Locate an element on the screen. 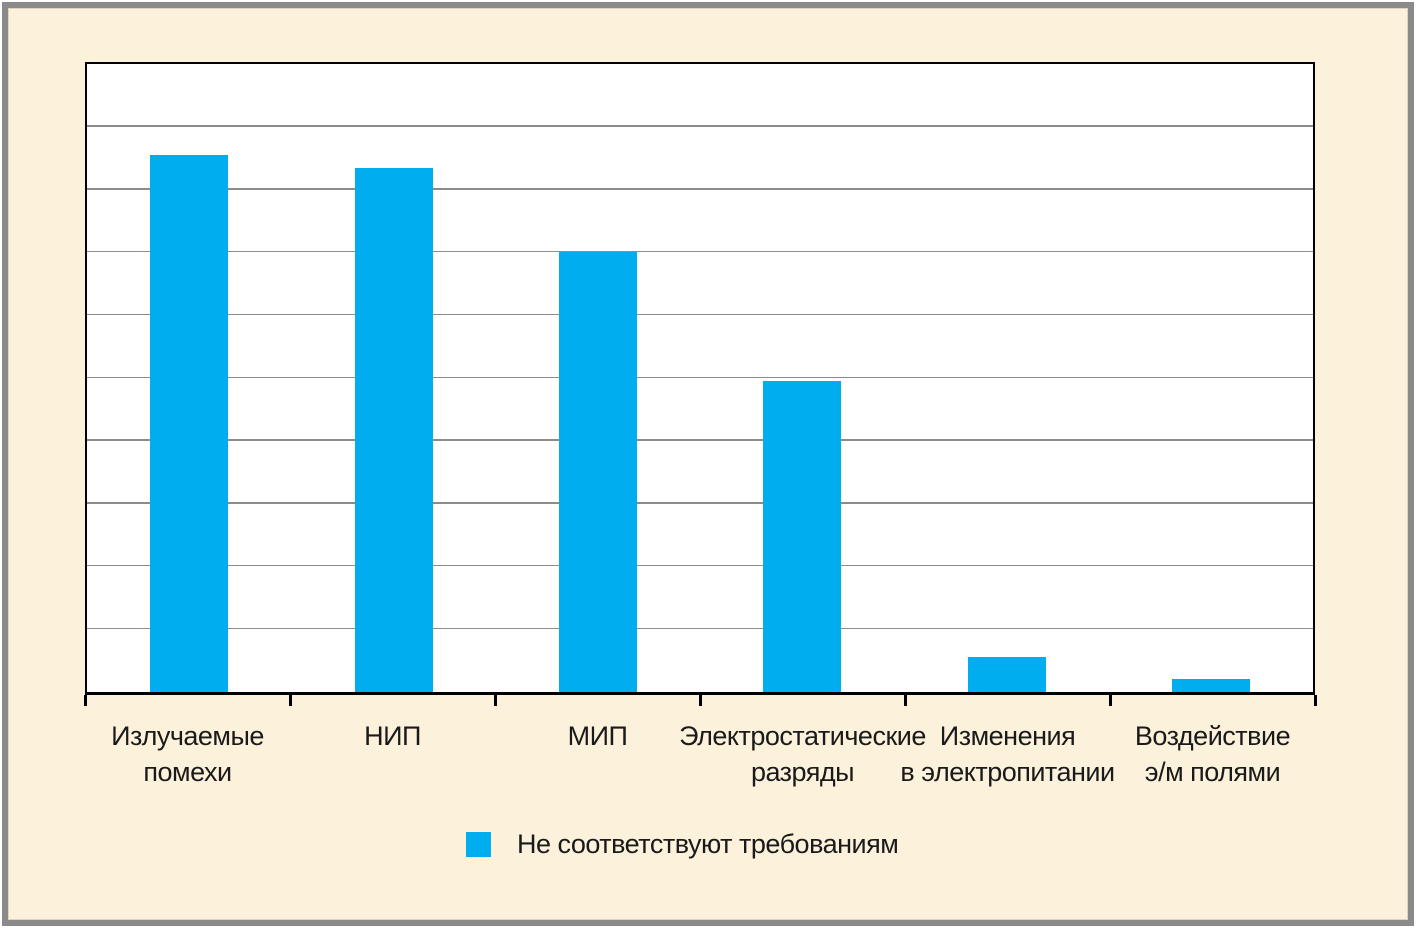  legend-swatch is located at coordinates (478, 844).